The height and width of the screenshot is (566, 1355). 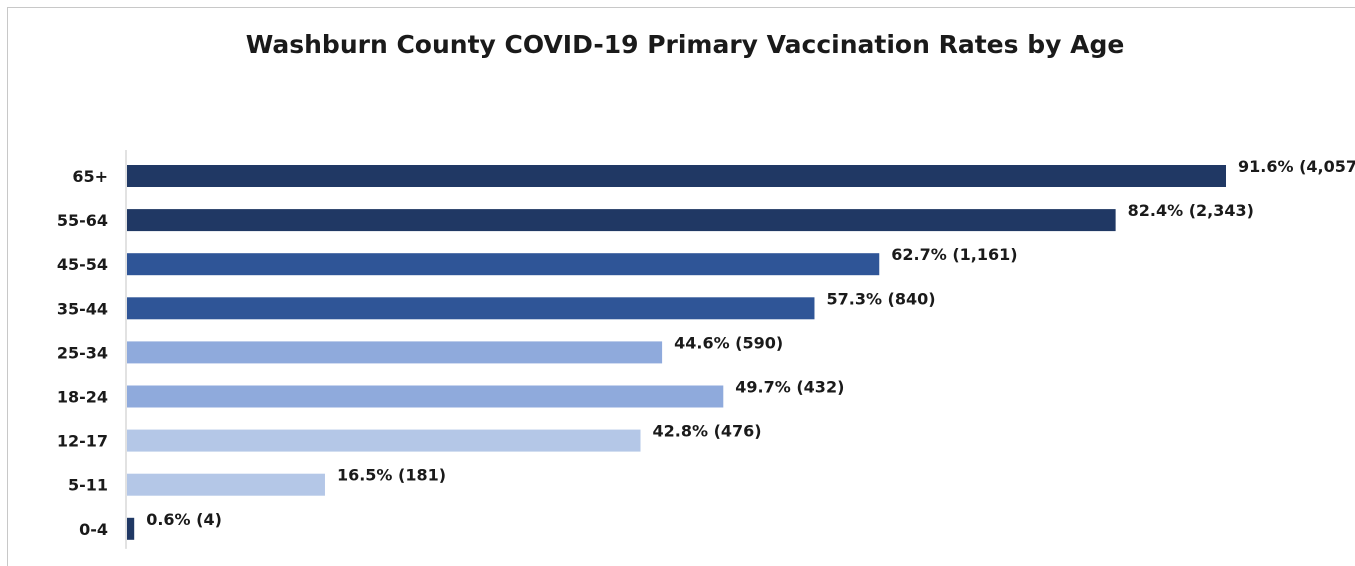 I want to click on category-label: 45-54, so click(x=82, y=264).